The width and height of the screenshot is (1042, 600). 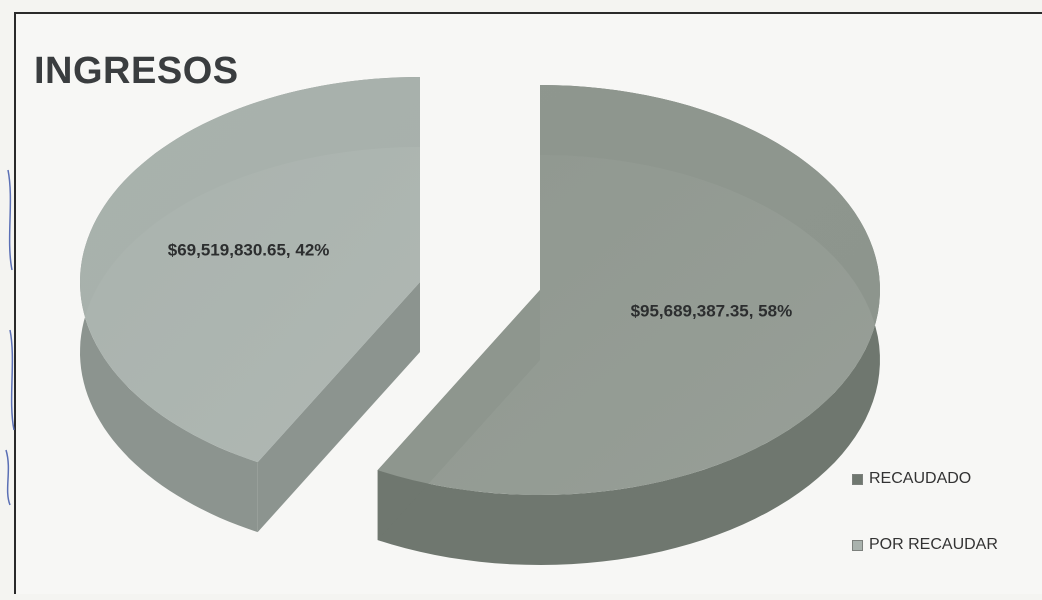 I want to click on legend-swatch-por-recaudar, so click(x=857, y=545).